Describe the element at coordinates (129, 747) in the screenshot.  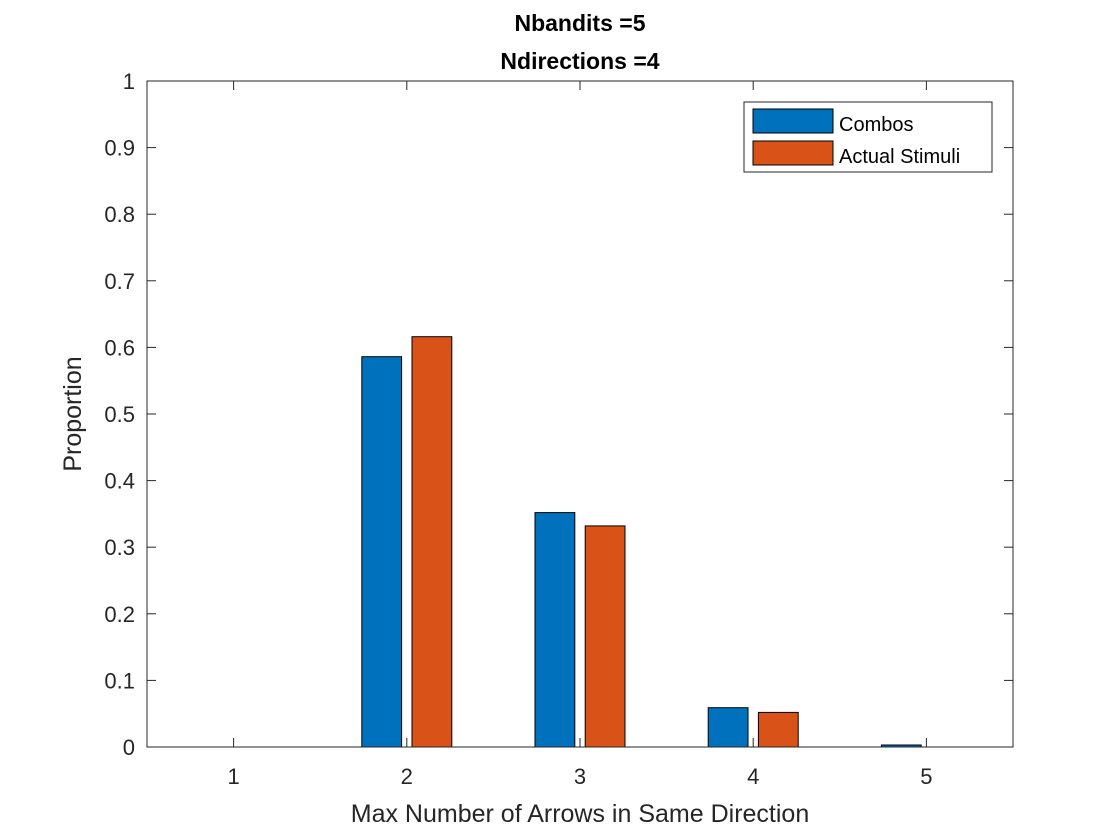
I see `y-tick-label: 0` at that location.